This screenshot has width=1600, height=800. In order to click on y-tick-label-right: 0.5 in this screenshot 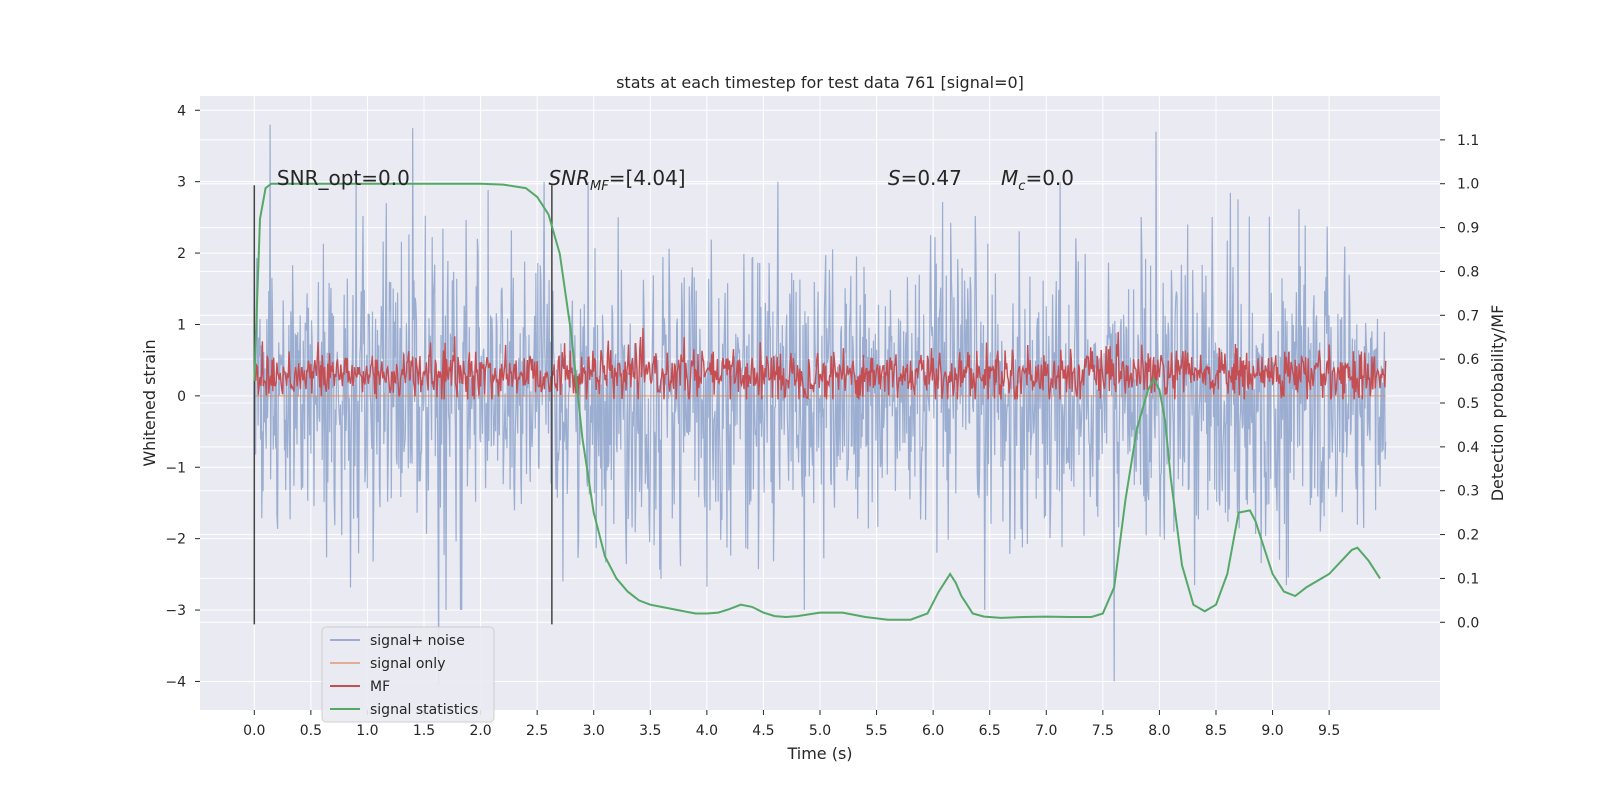, I will do `click(1468, 404)`.